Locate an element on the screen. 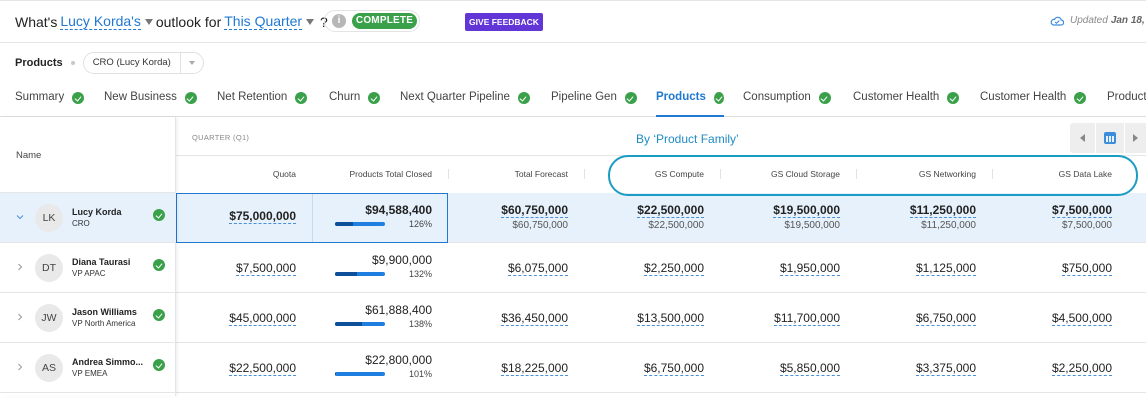 This screenshot has height=415, width=1146. gs-networking-cell: $1,125,000 is located at coordinates (916, 268).